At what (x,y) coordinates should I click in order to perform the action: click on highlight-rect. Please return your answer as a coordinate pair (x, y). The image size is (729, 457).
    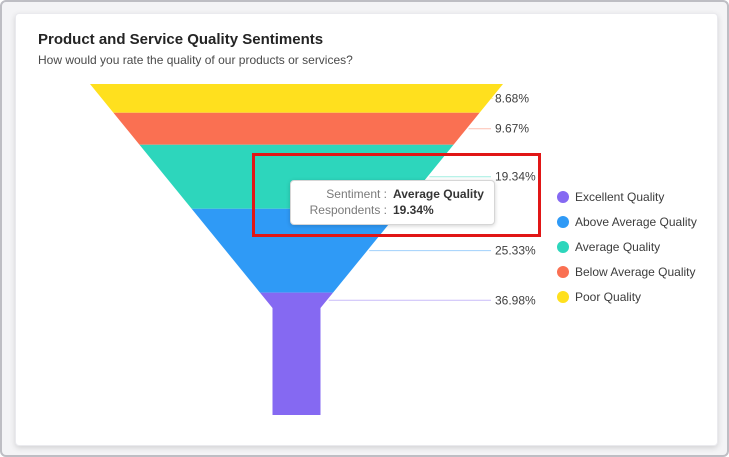
    Looking at the image, I should click on (396, 195).